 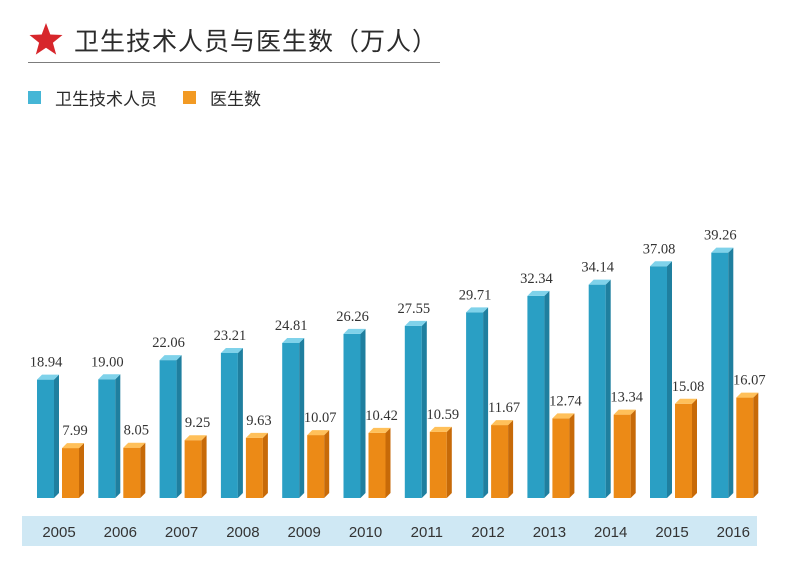 I want to click on bar-series-a-2011, so click(x=415, y=409).